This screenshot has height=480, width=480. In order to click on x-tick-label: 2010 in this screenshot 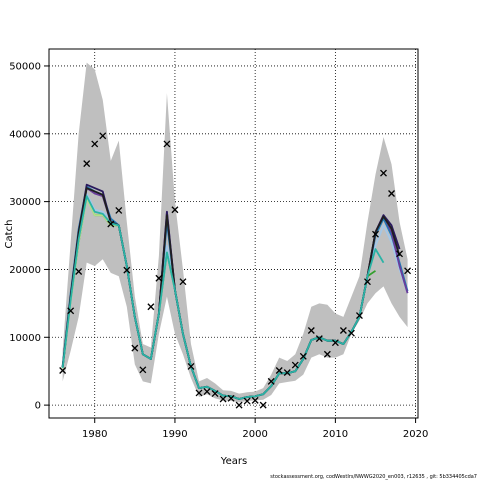, I will do `click(335, 434)`.